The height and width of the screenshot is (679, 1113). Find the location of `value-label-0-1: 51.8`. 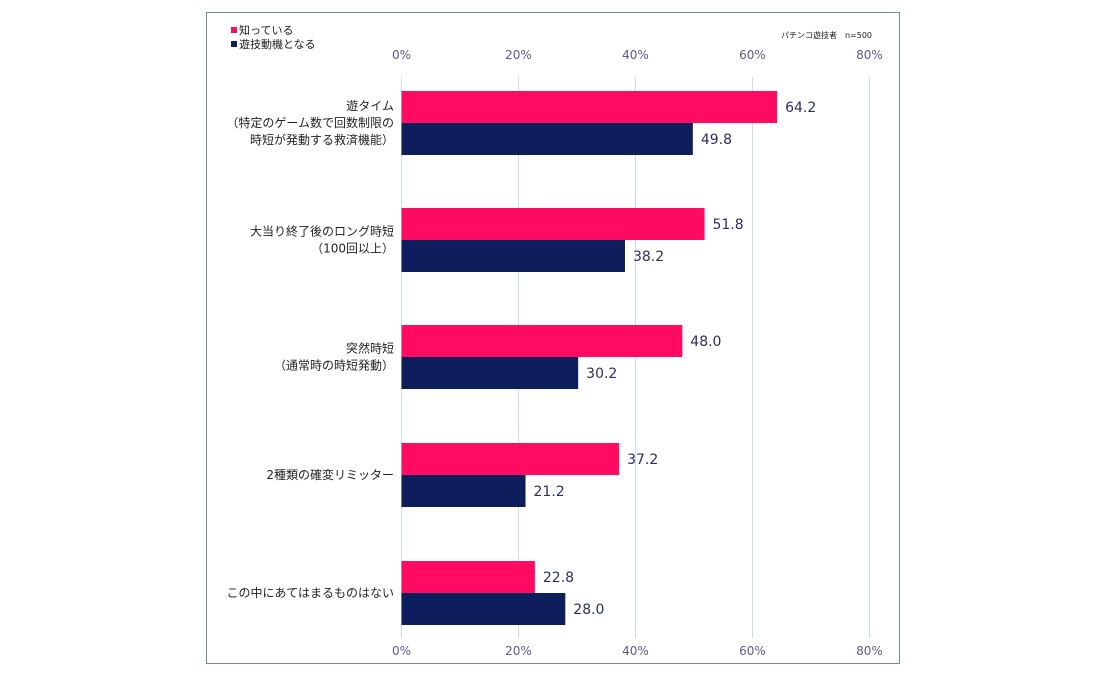

value-label-0-1: 51.8 is located at coordinates (728, 225).